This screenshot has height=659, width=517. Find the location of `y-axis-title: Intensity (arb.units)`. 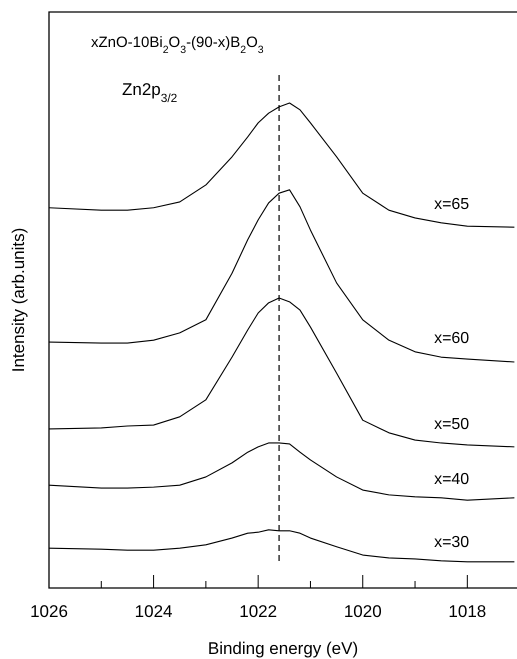

y-axis-title: Intensity (arb.units) is located at coordinates (18, 300).